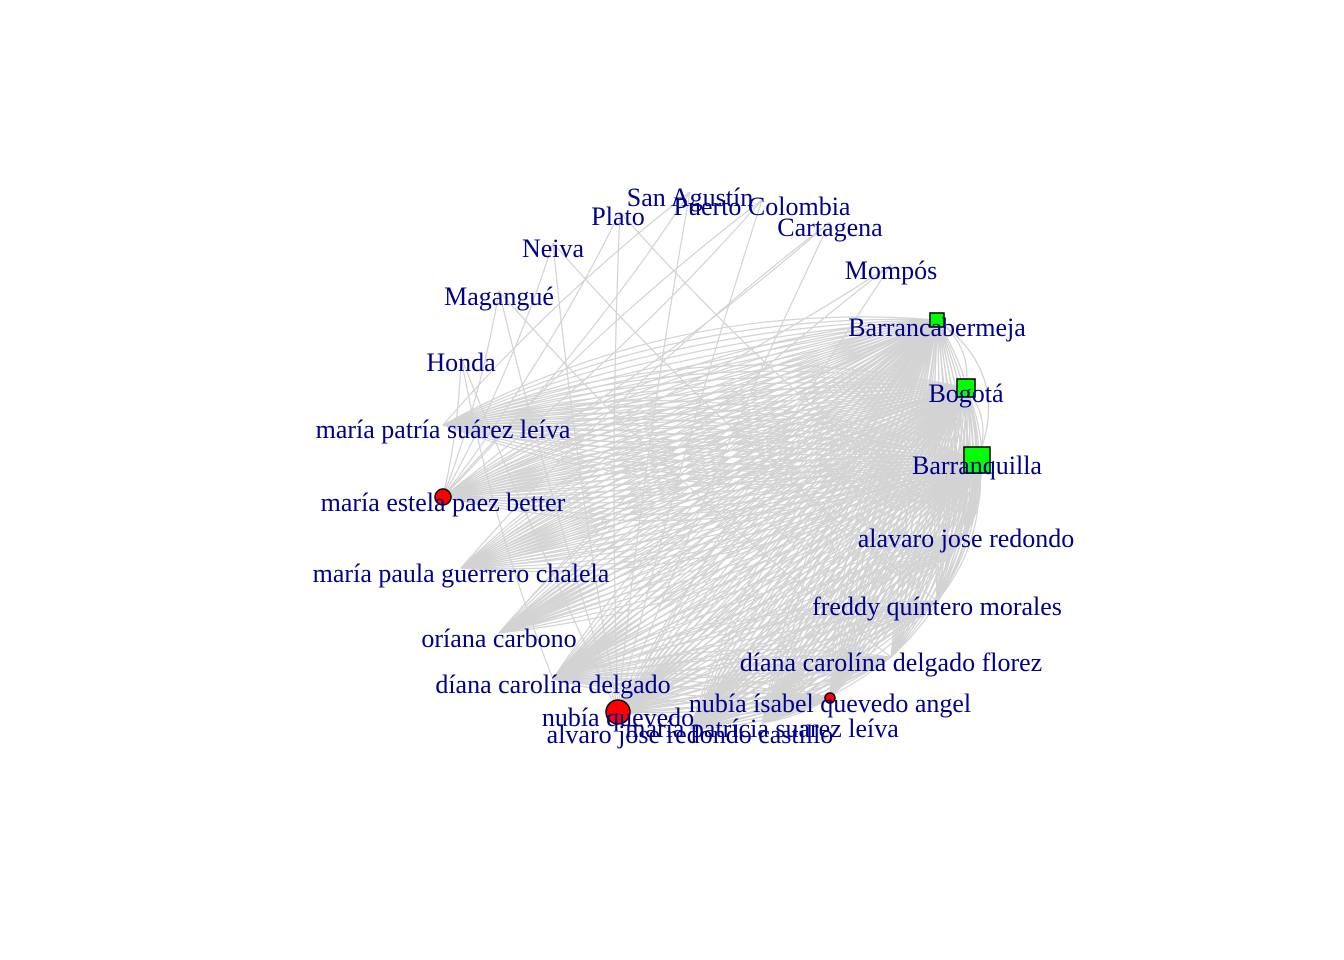 The image size is (1344, 960). Describe the element at coordinates (937, 320) in the screenshot. I see `node-barrancabermeja` at that location.